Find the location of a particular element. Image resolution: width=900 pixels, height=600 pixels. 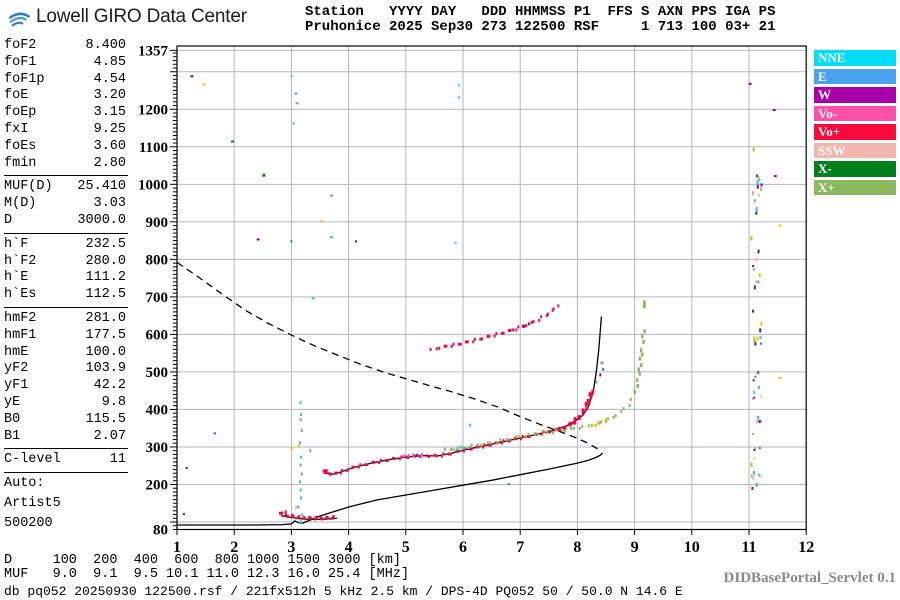

servlet-version-label: DIDBasePortal_Servlet 0.1 is located at coordinates (809, 578).